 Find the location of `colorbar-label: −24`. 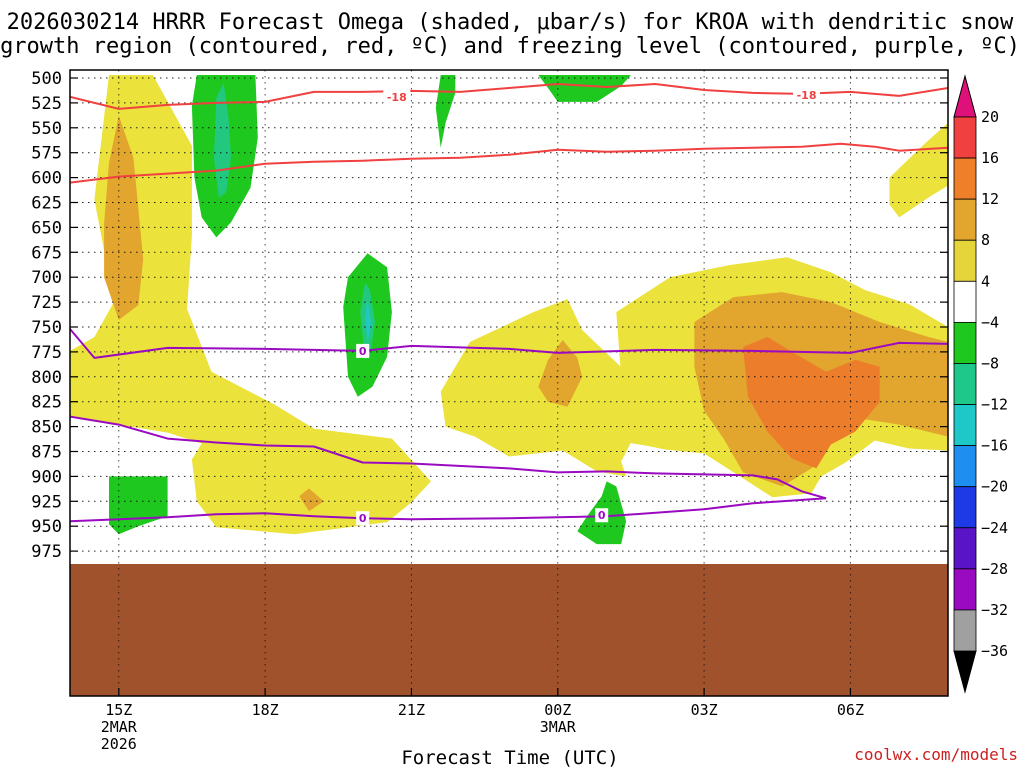

colorbar-label: −24 is located at coordinates (994, 528).